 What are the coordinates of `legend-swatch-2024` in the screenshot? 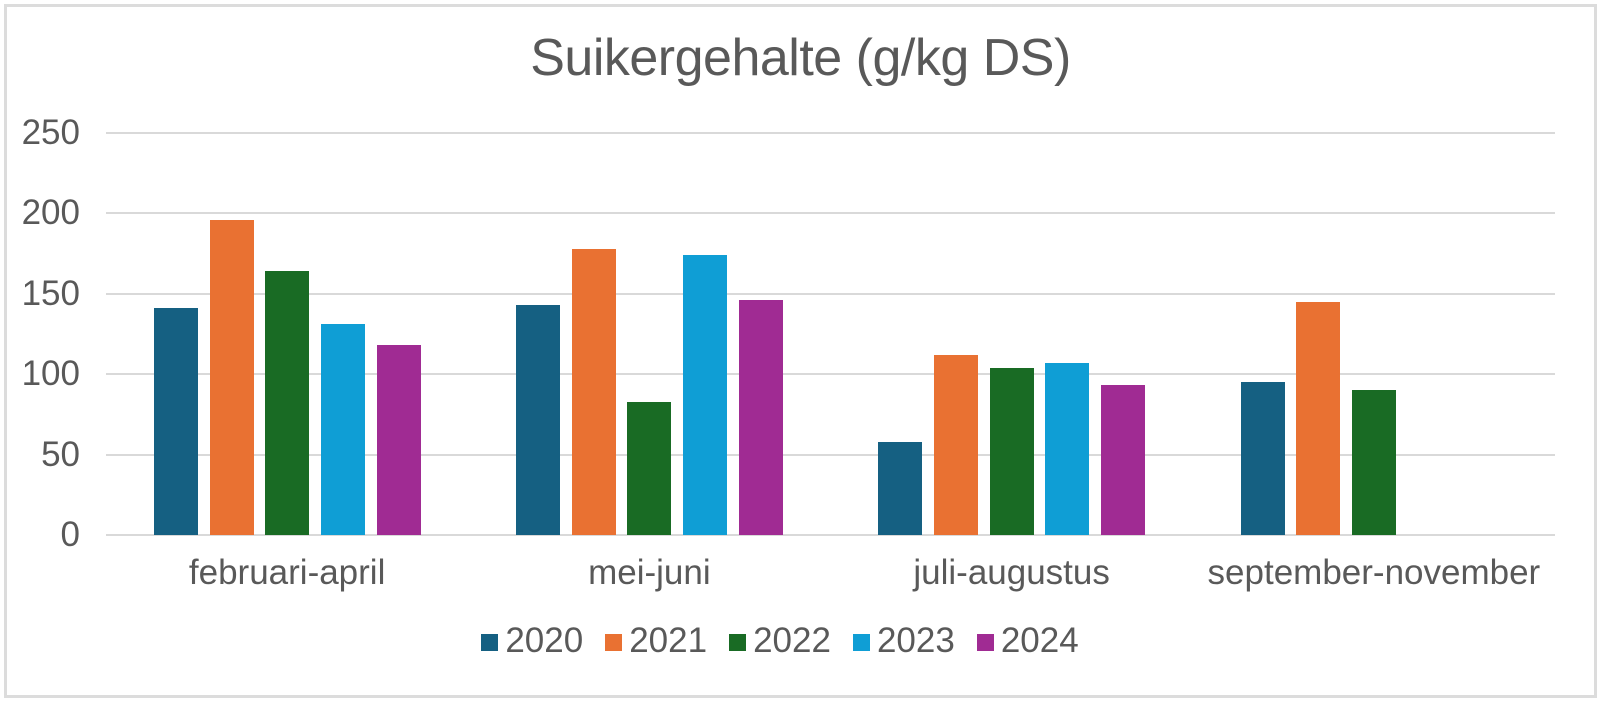 It's located at (985, 642).